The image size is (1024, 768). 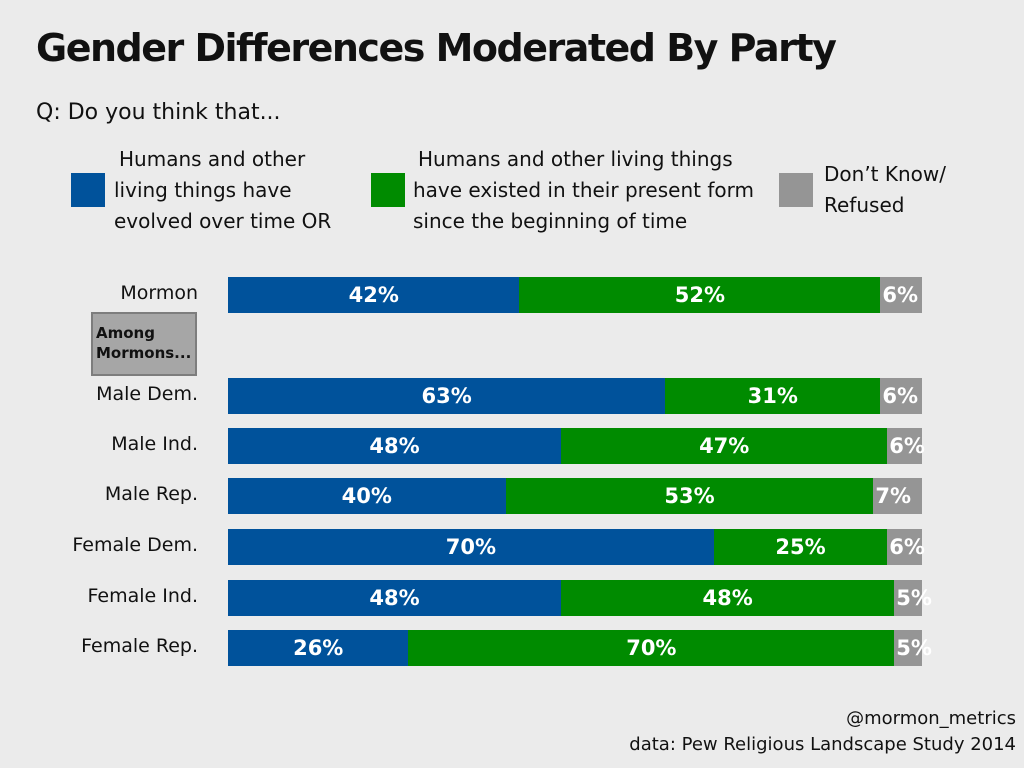 I want to click on bar-present-form: 53%, so click(x=689, y=496).